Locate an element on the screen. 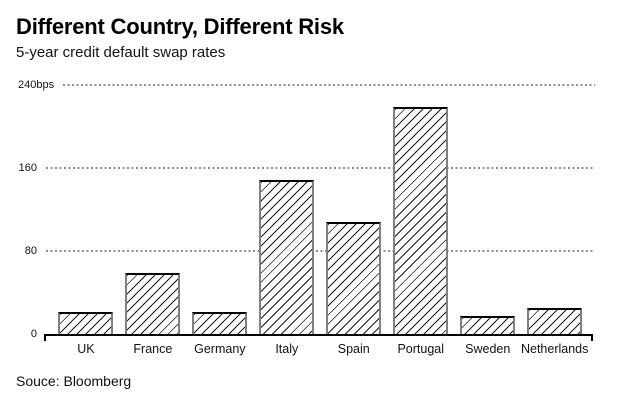 This screenshot has height=400, width=630. chart-subtitle: 5-year credit default swap rates is located at coordinates (121, 52).